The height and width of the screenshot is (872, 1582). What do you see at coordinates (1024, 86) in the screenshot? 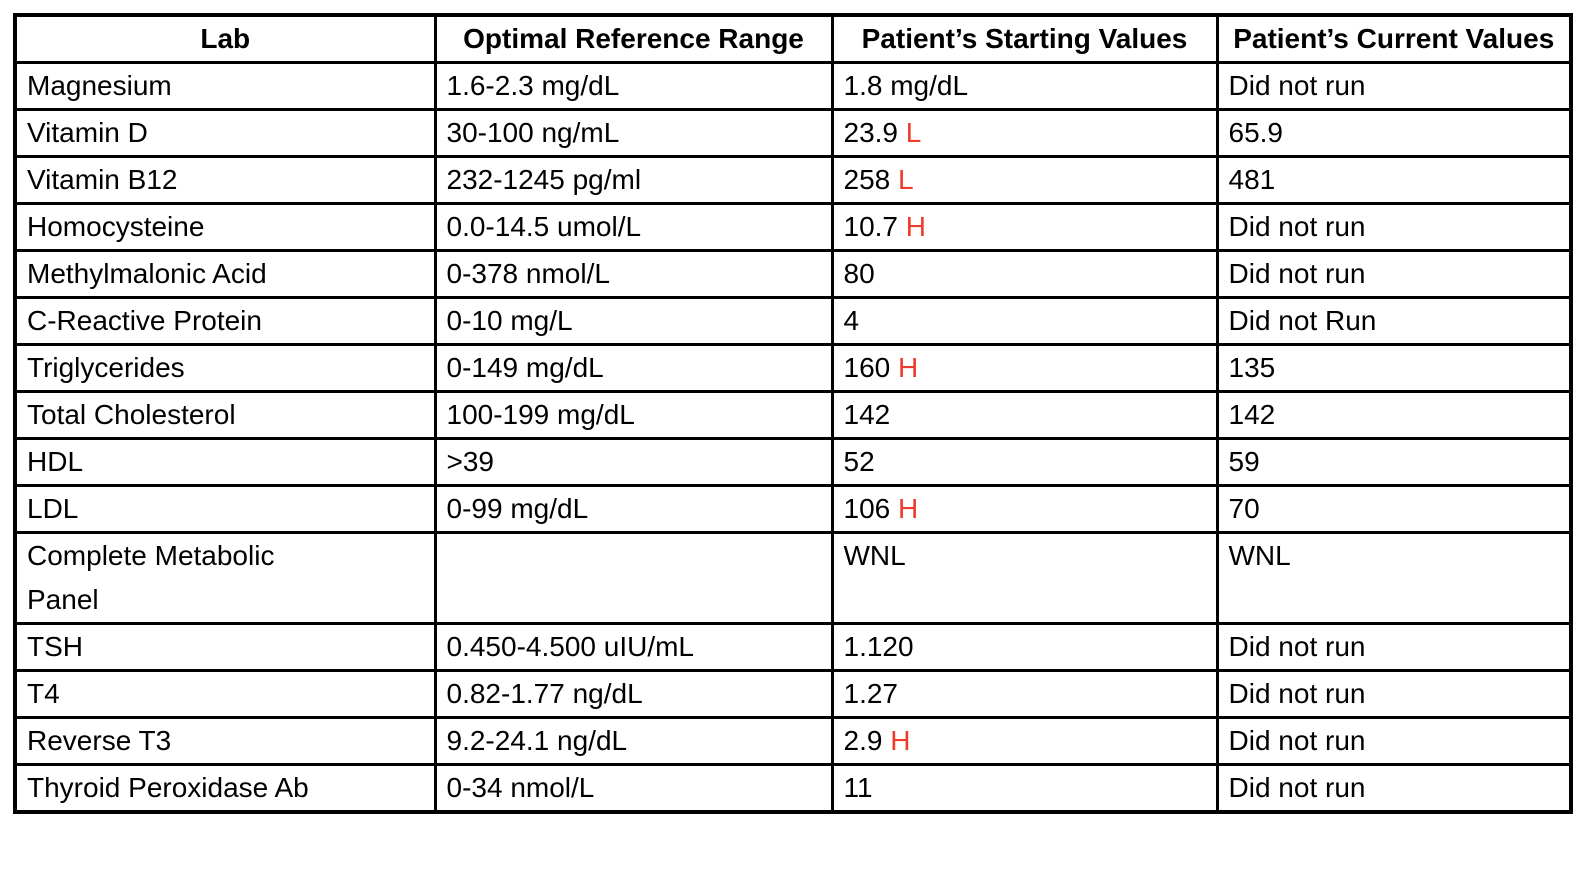
I see `starting-value-cell: 1.8 mg/dL` at bounding box center [1024, 86].